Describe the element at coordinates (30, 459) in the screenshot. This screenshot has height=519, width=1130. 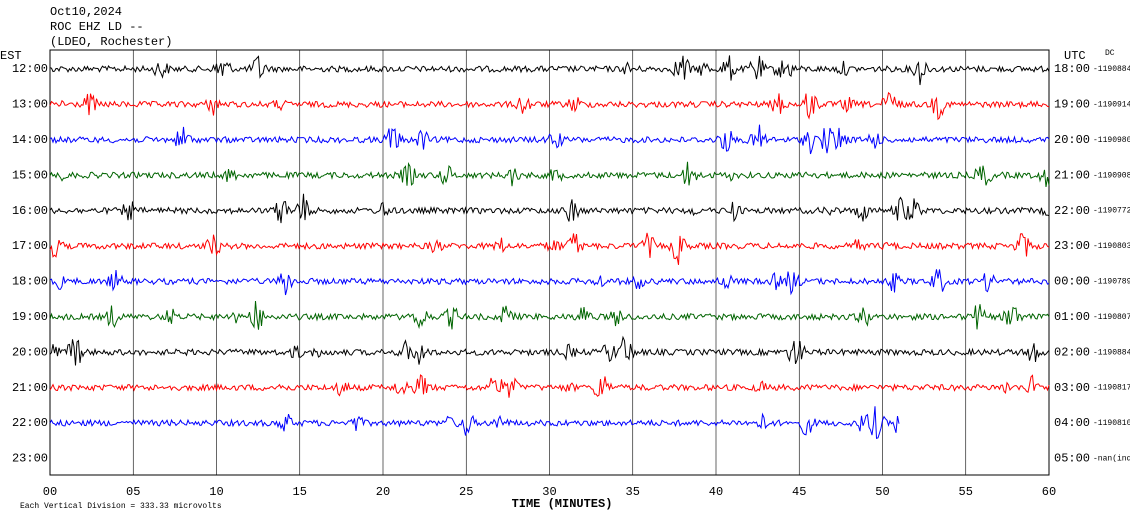
I see `est-hour: 23:00` at that location.